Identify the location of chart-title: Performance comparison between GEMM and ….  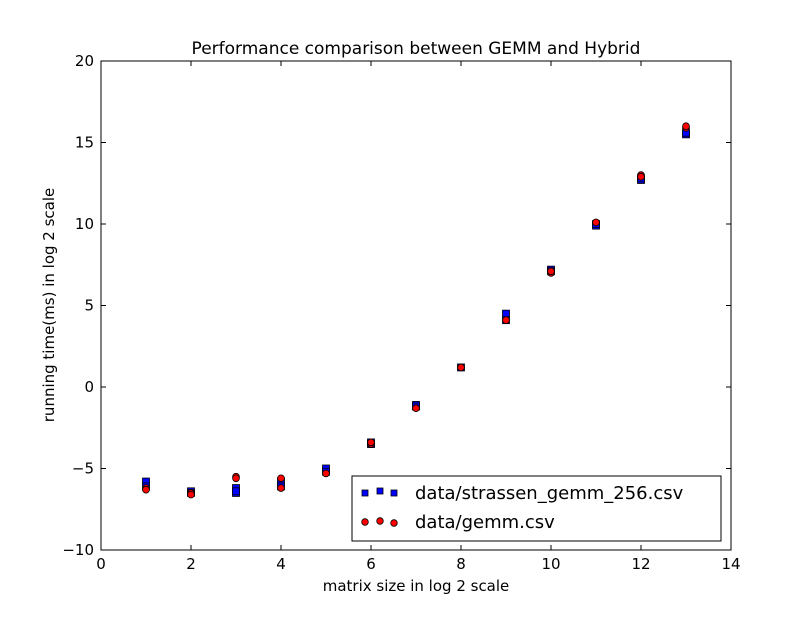
(416, 49).